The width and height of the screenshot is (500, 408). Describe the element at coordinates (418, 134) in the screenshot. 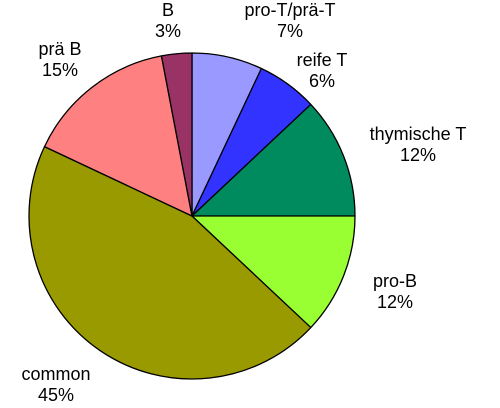

I see `slice-label: thymische T` at that location.